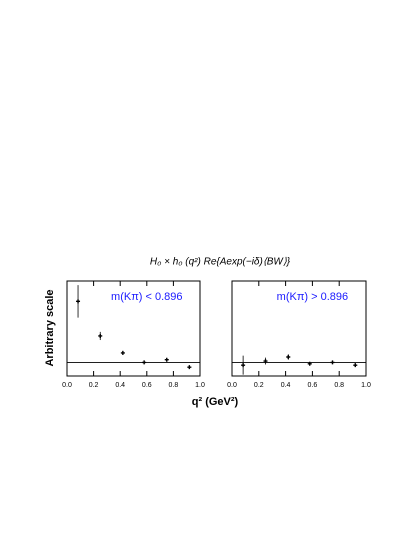 The height and width of the screenshot is (537, 415). I want to click on y-axis-label: Arbitrary scale, so click(50, 327).